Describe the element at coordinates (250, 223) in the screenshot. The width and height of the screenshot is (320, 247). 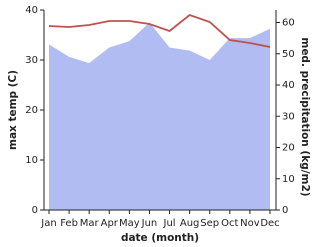
I see `x-tick-label: Nov` at that location.